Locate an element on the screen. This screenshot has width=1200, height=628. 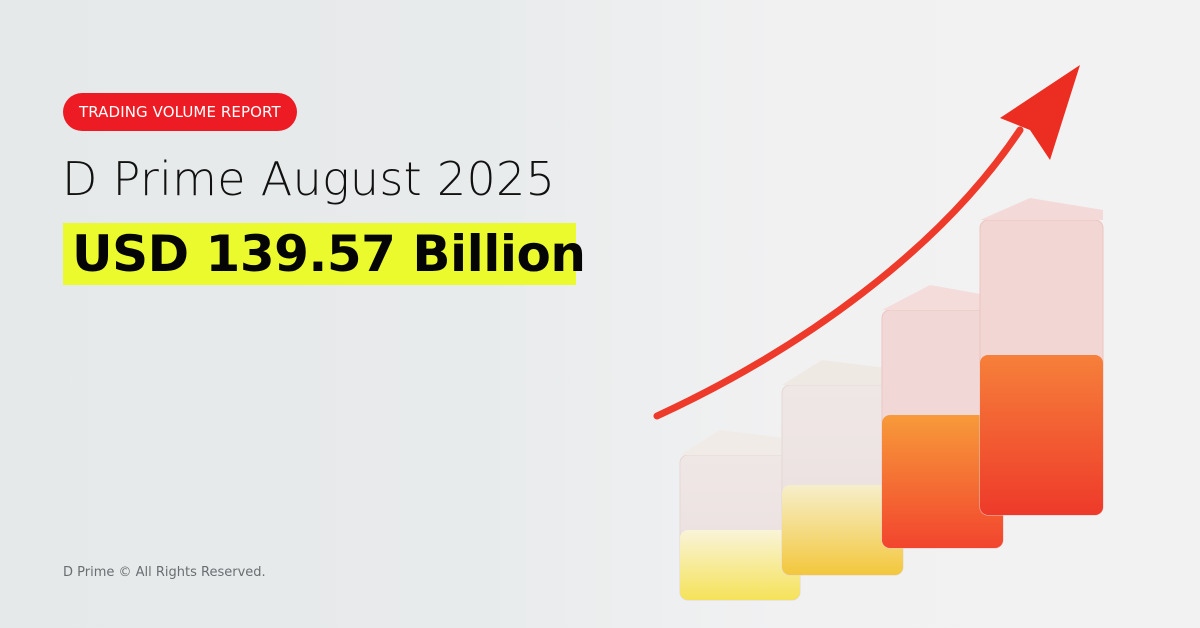
amount-highlight is located at coordinates (319, 254).